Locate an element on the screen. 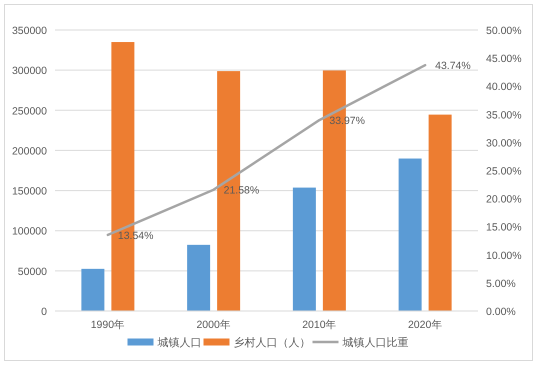 The height and width of the screenshot is (365, 538). y2-tick-label: 30.00% is located at coordinates (504, 143).